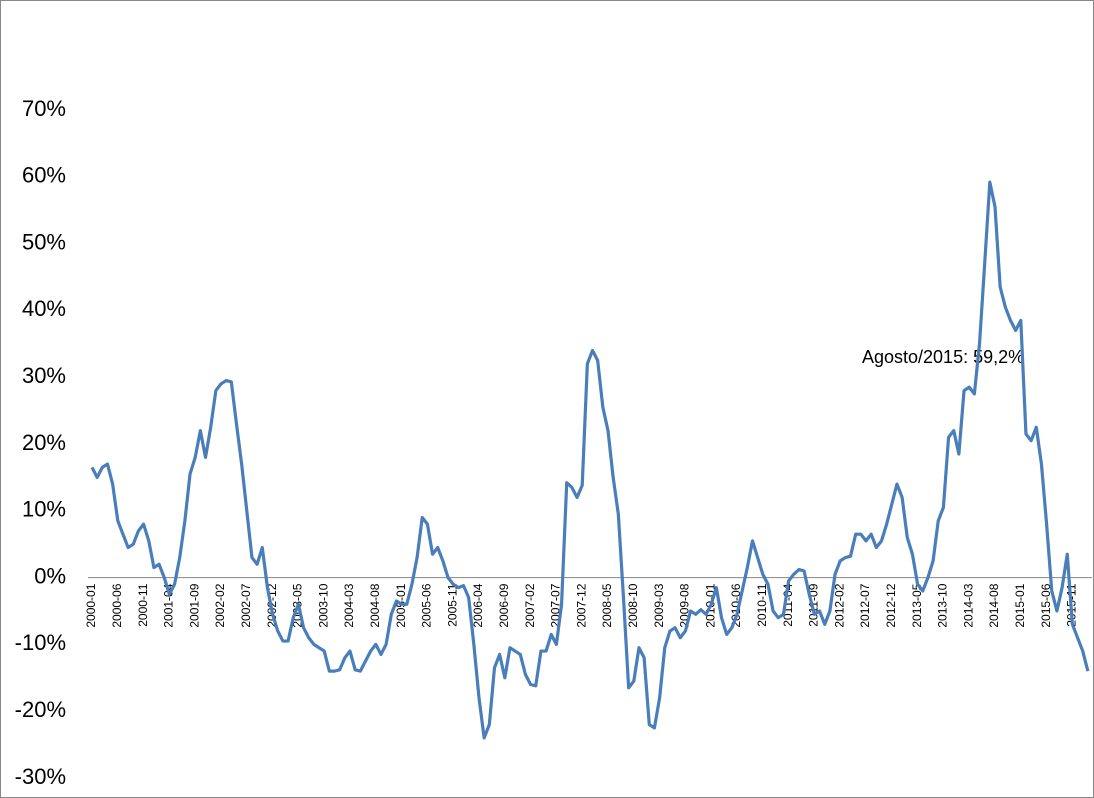  What do you see at coordinates (762, 604) in the screenshot?
I see `x-tick-label: 2010-11` at bounding box center [762, 604].